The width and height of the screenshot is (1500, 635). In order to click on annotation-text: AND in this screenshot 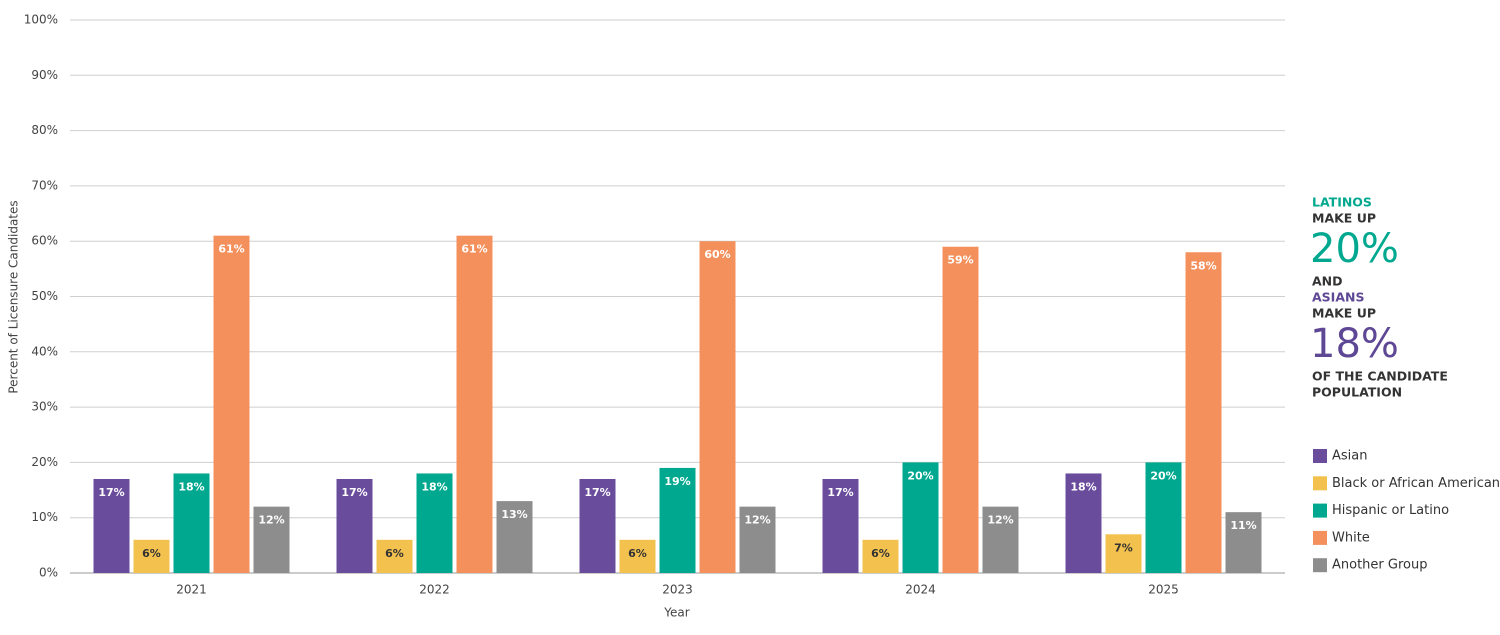, I will do `click(1327, 281)`.